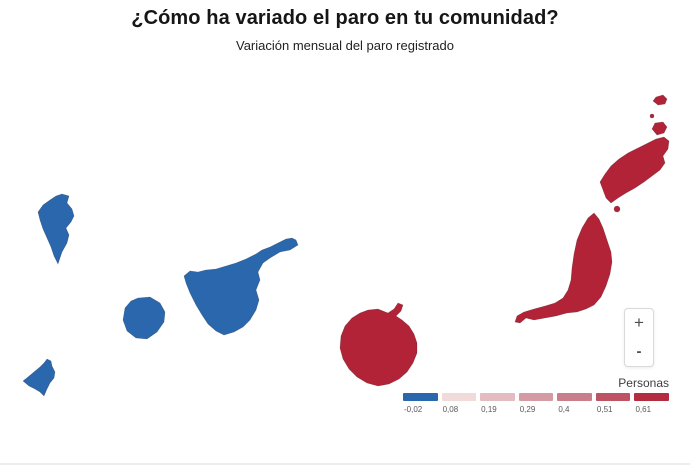 This screenshot has height=465, width=690. Describe the element at coordinates (345, 464) in the screenshot. I see `bottom-divider` at that location.